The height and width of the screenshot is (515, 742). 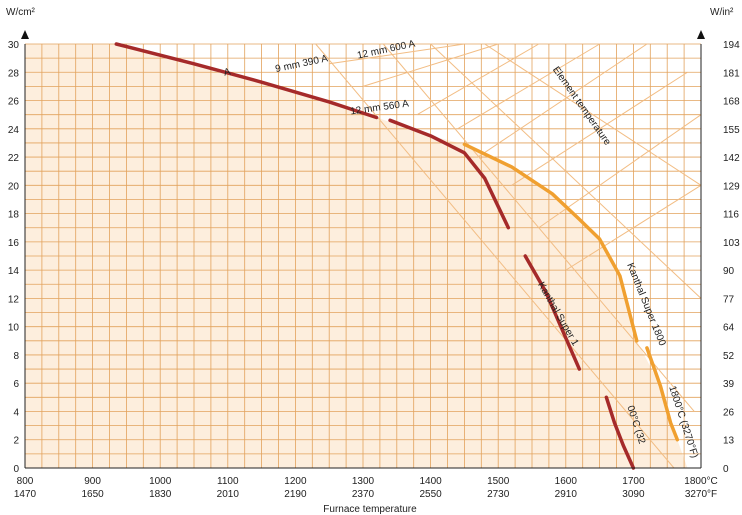 I want to click on x-tick-label-celsius: 1400, so click(x=430, y=481).